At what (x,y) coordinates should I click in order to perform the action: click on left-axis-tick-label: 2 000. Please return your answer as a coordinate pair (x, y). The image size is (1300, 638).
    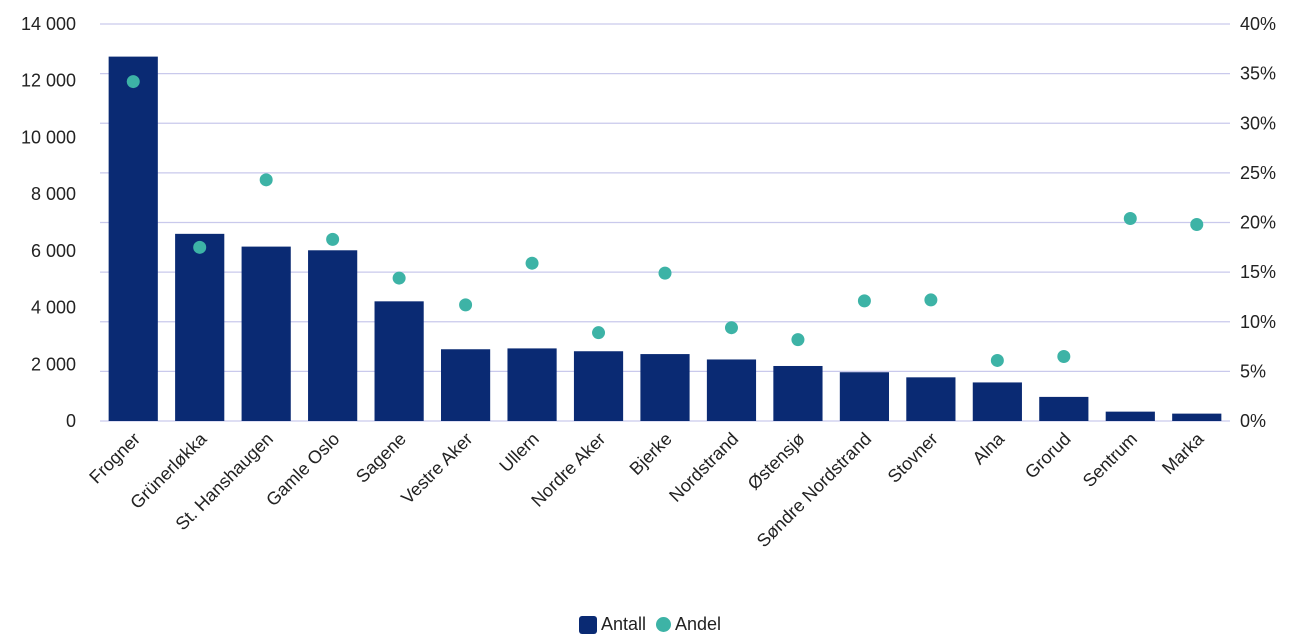
    Looking at the image, I should click on (53, 364).